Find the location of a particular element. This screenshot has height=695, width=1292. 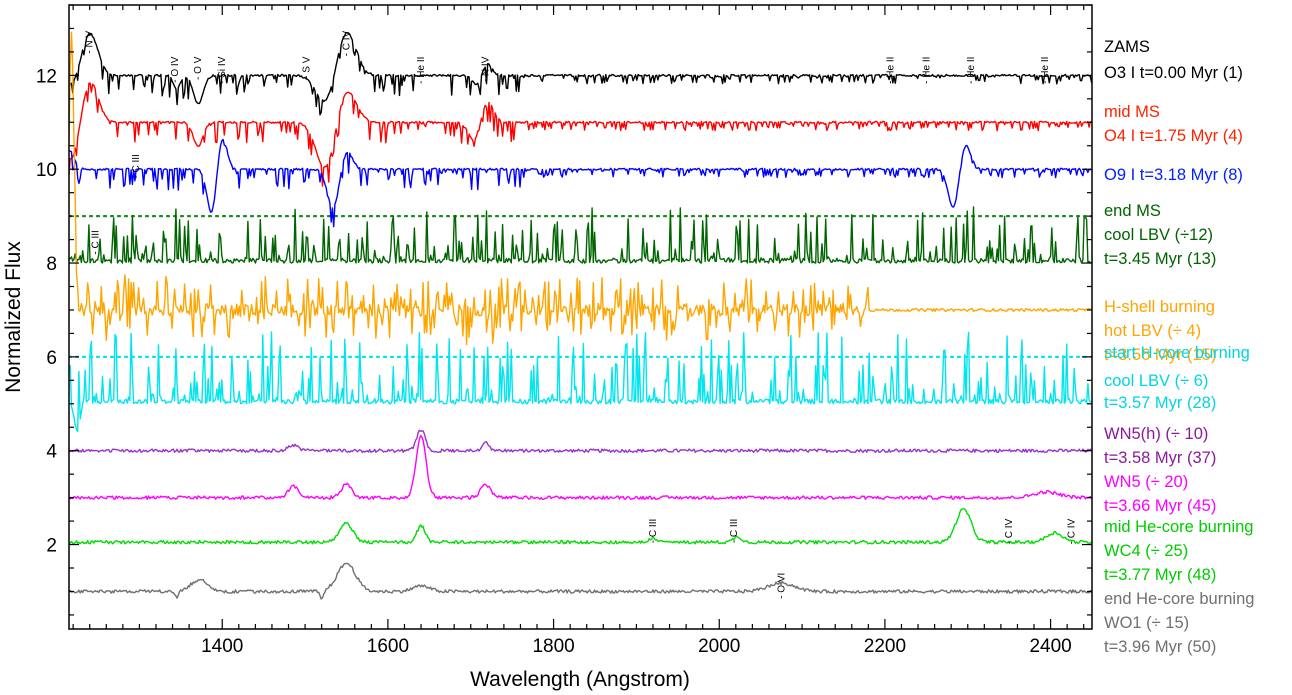

legend-item: start H-core burning is located at coordinates (1177, 353).